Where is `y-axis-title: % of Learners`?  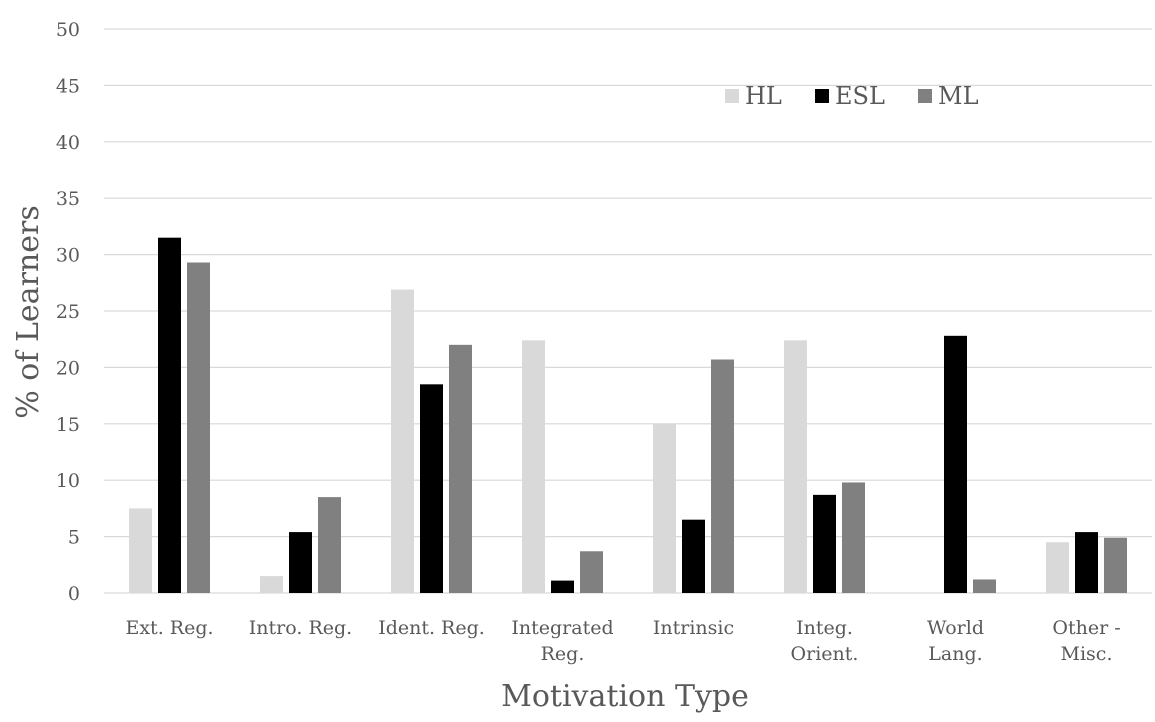
y-axis-title: % of Learners is located at coordinates (28, 311).